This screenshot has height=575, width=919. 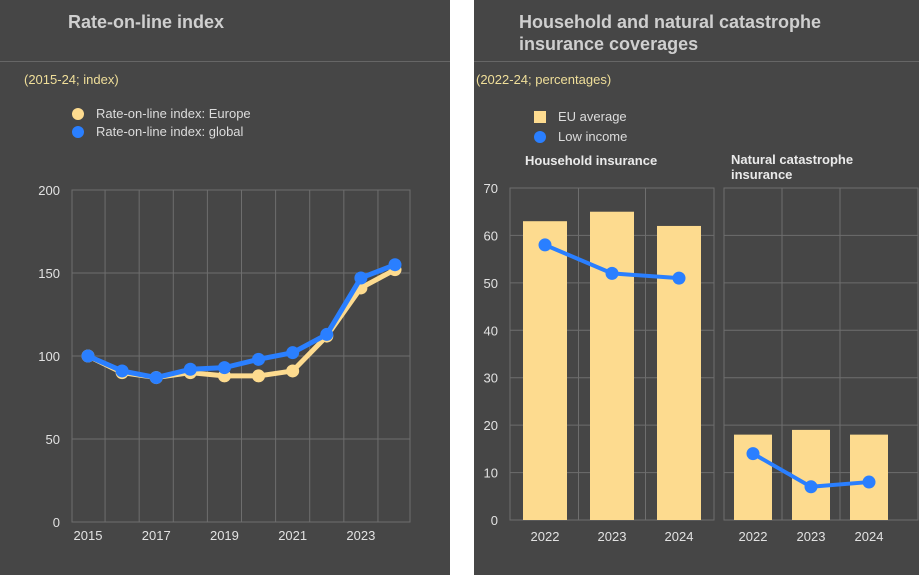 What do you see at coordinates (540, 136) in the screenshot?
I see `legend-low-income-marker` at bounding box center [540, 136].